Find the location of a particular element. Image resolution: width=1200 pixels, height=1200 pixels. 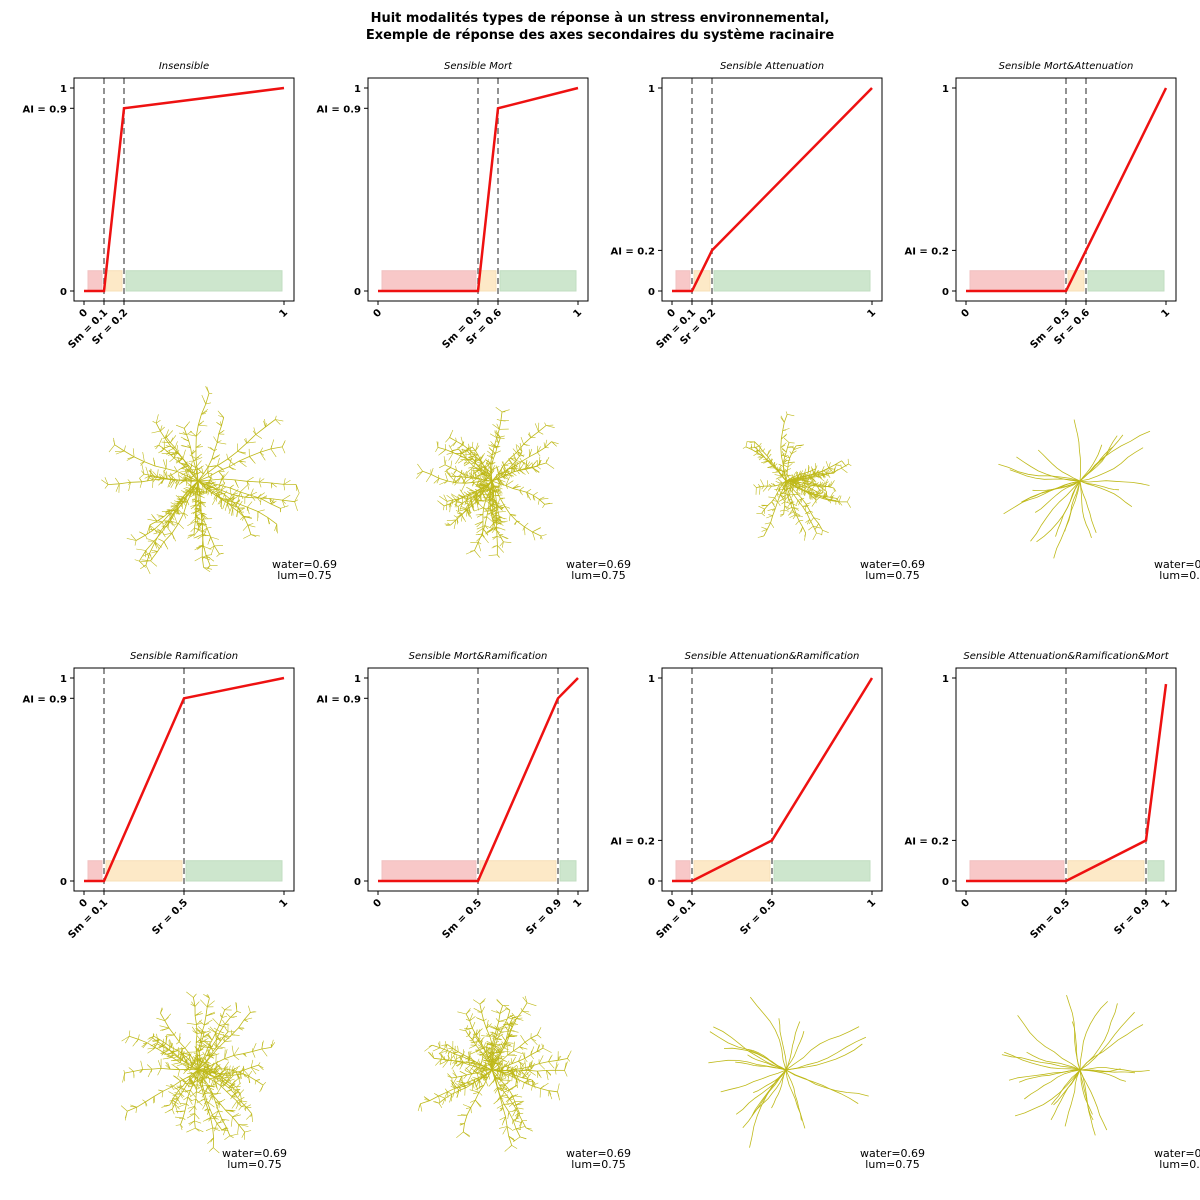

y-tick-label: AI = 0.2 is located at coordinates (926, 251).